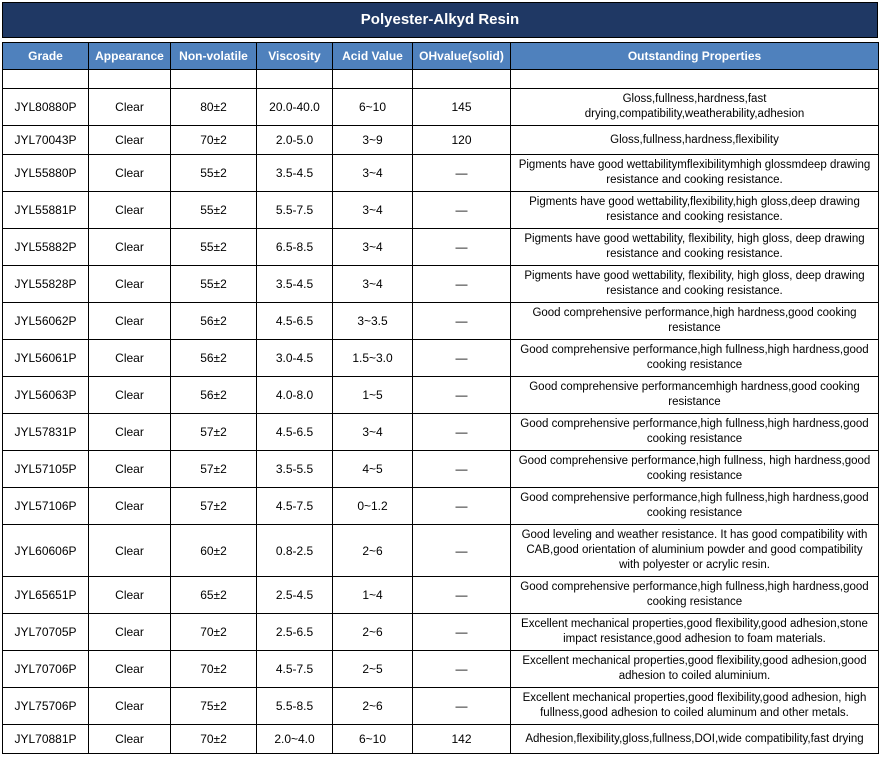 This screenshot has width=880, height=767. What do you see at coordinates (213, 56) in the screenshot?
I see `column-header-non-volatile: Non-volatile` at bounding box center [213, 56].